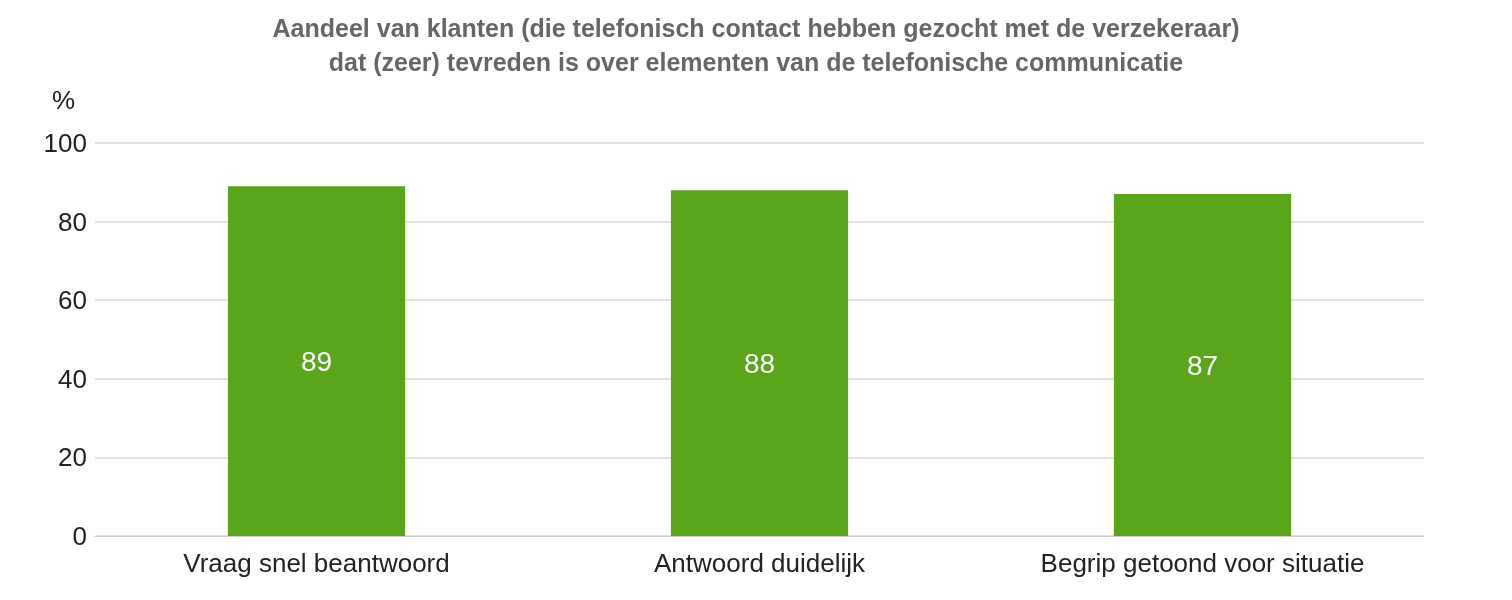 This screenshot has width=1512, height=600. Describe the element at coordinates (1202, 365) in the screenshot. I see `data-label: 87` at that location.